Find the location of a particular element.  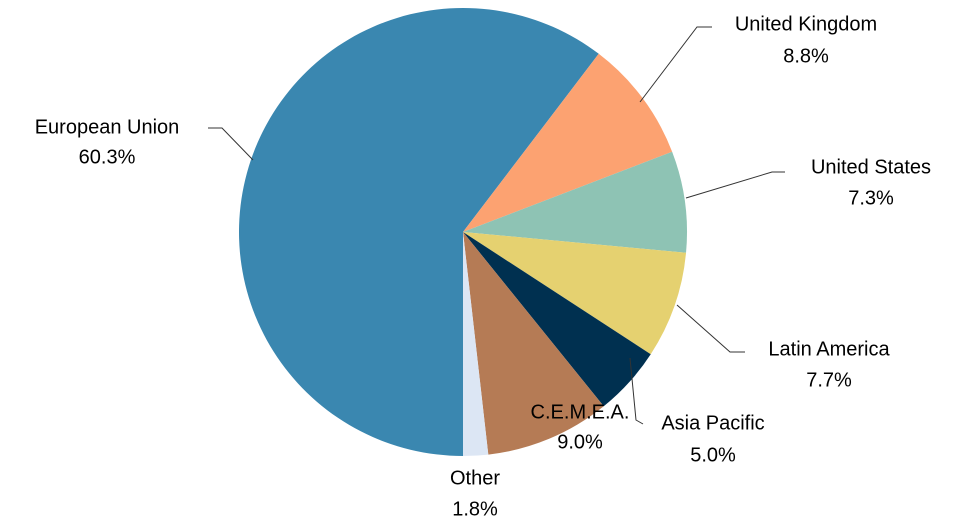

slice-label: Asia Pacific is located at coordinates (712, 423).